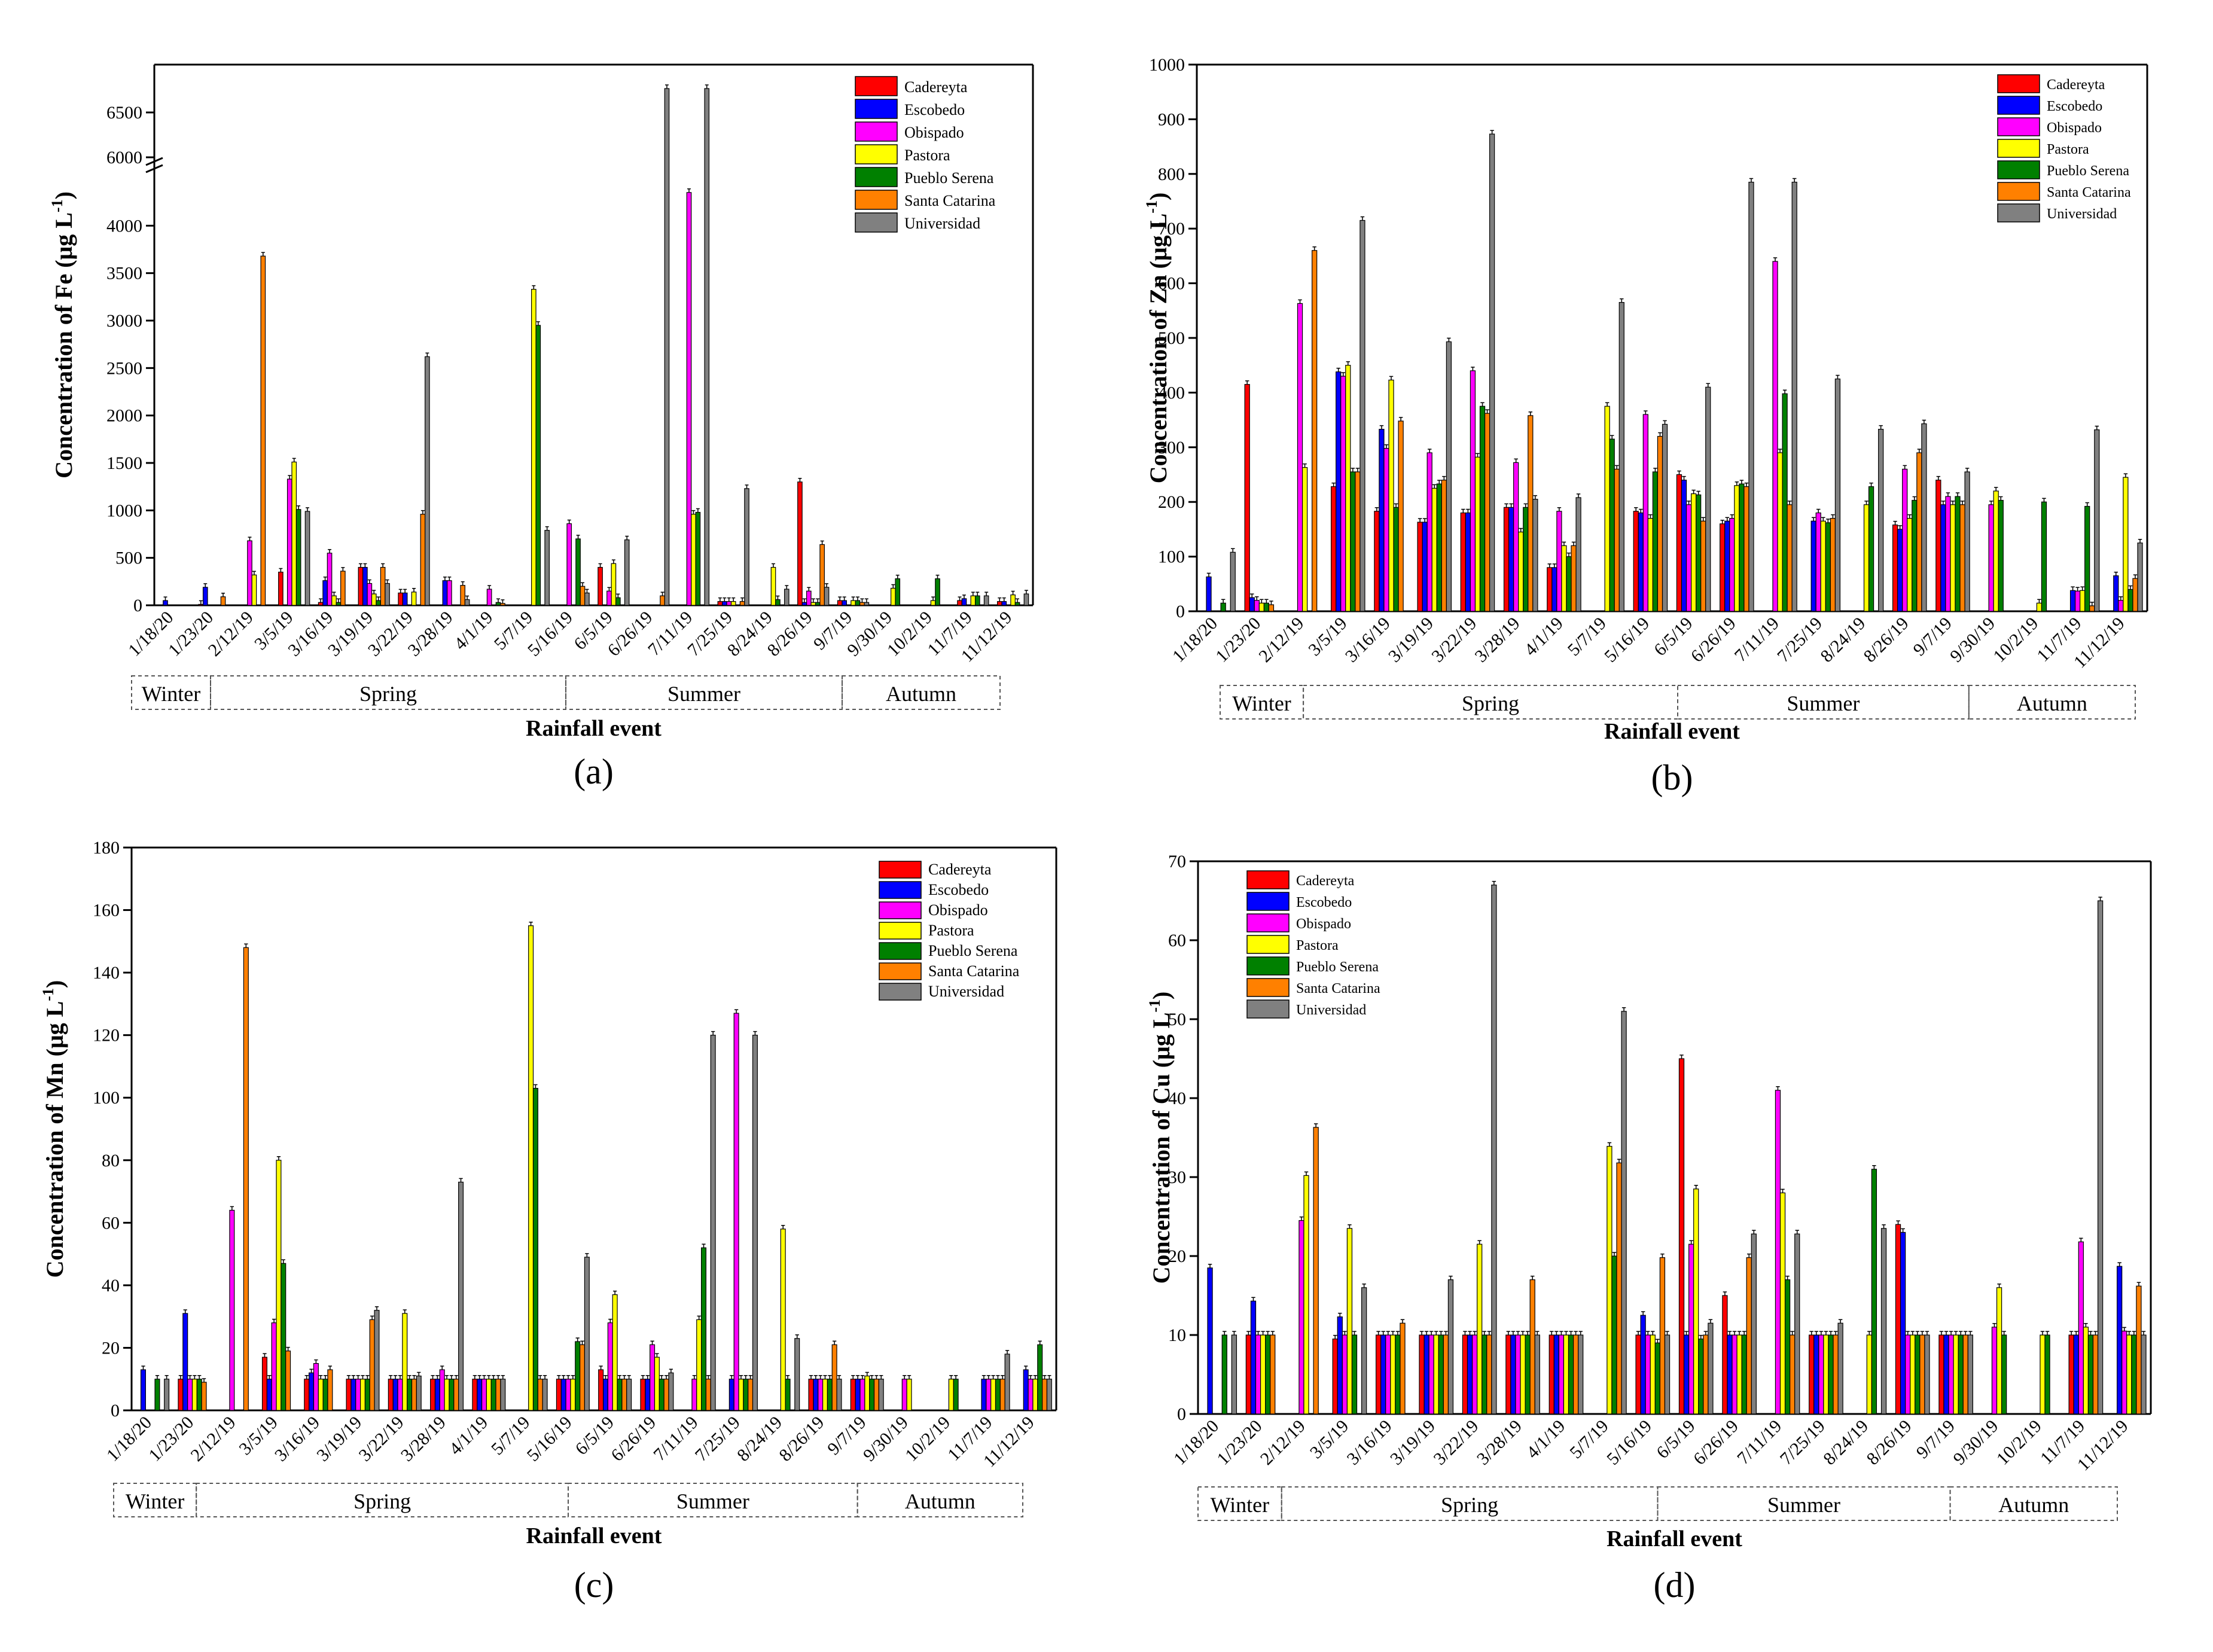  Describe the element at coordinates (137, 605) in the screenshot. I see `y-tick-label: 0` at that location.